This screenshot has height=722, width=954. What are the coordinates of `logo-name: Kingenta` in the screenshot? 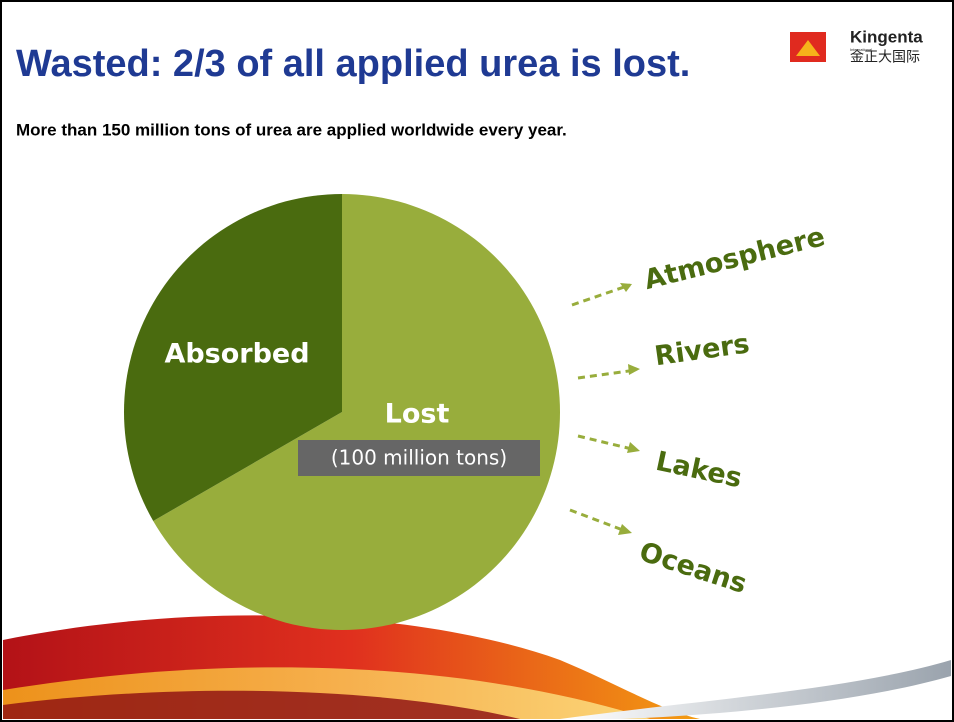 It's located at (886, 36).